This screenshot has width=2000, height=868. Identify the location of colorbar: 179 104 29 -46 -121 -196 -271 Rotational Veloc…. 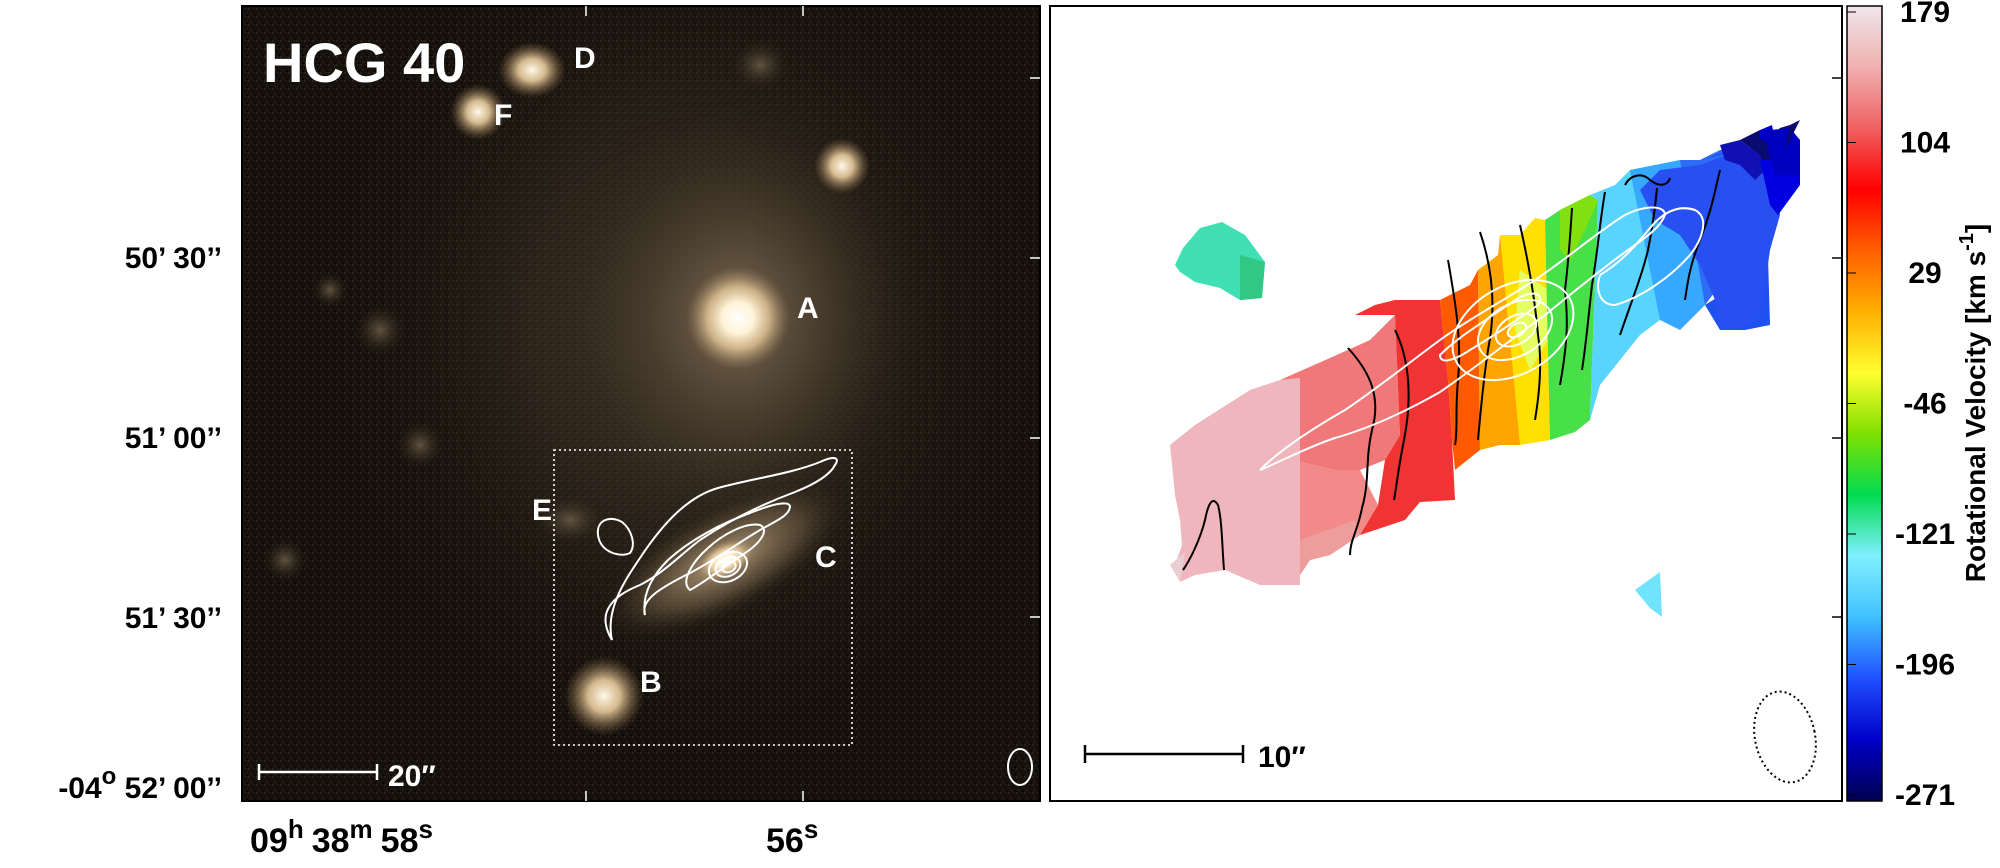
(1918, 406).